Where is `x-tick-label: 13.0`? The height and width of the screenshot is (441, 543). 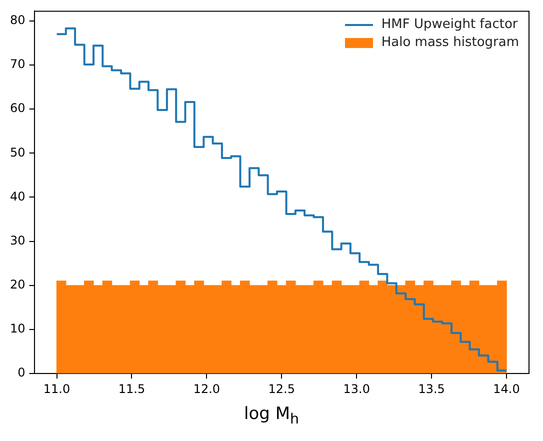 x-tick-label: 13.0 is located at coordinates (356, 389).